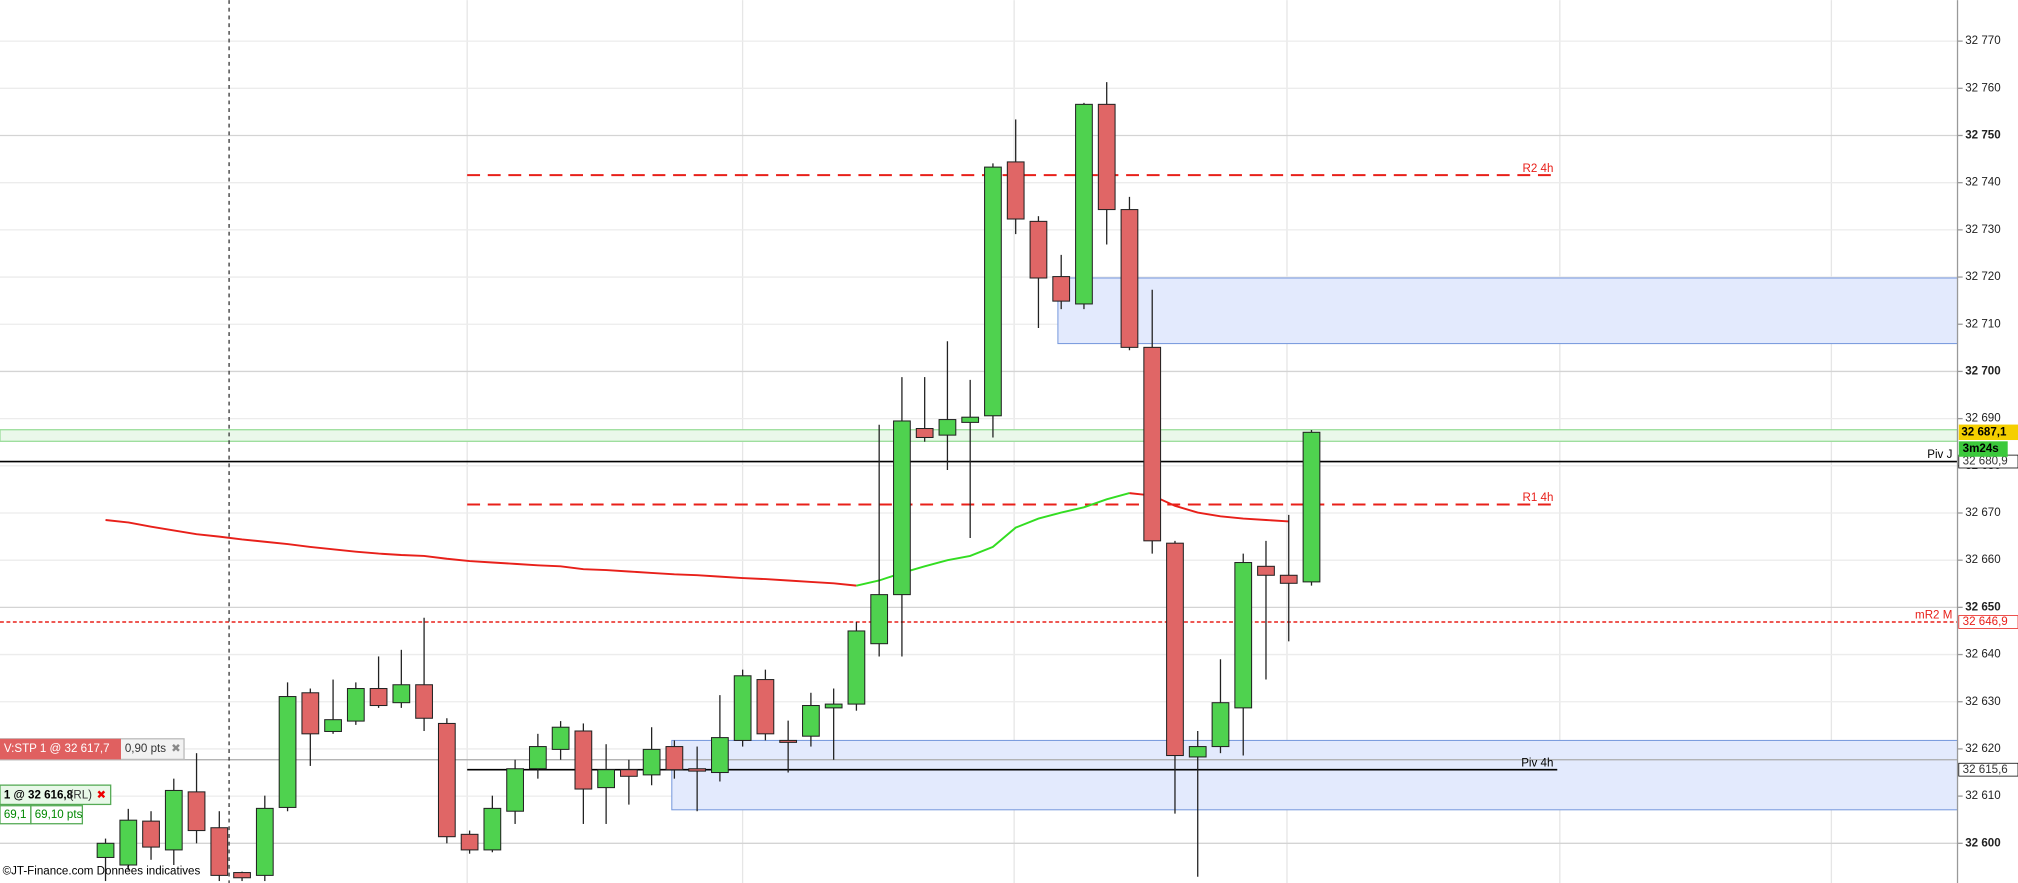  I want to click on order-detail: 0,90 pts, so click(145, 749).